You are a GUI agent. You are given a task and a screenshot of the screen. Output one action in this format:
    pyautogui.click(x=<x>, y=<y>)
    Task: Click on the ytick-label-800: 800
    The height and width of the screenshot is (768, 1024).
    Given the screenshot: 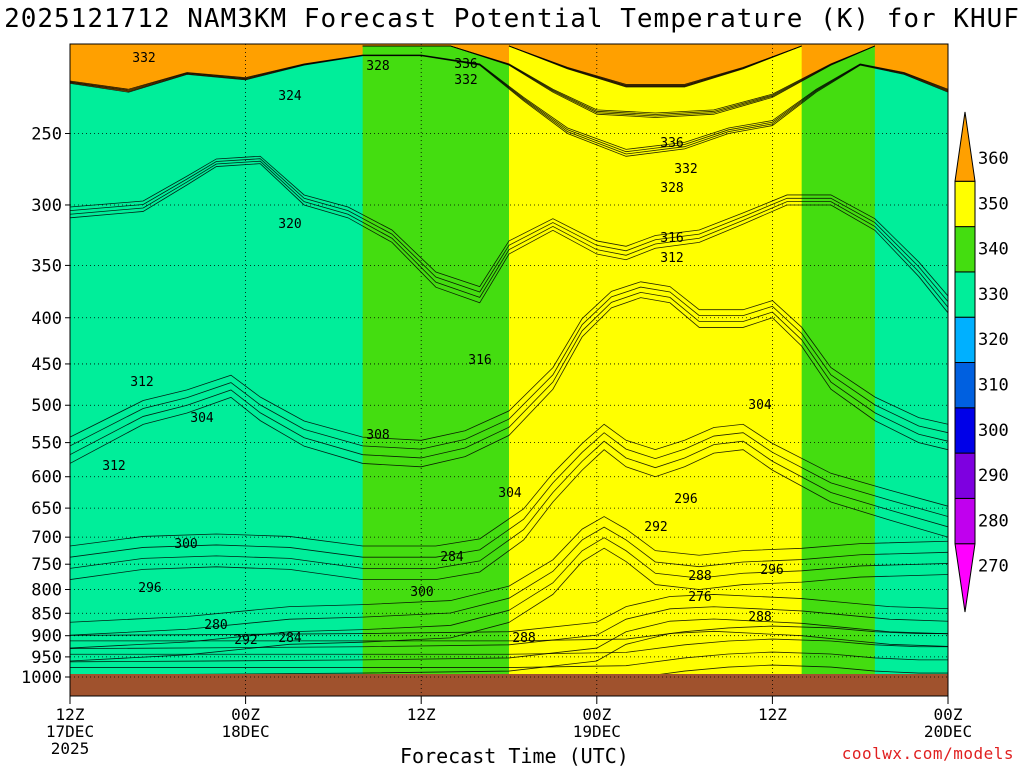 What is the action you would take?
    pyautogui.click(x=46, y=591)
    